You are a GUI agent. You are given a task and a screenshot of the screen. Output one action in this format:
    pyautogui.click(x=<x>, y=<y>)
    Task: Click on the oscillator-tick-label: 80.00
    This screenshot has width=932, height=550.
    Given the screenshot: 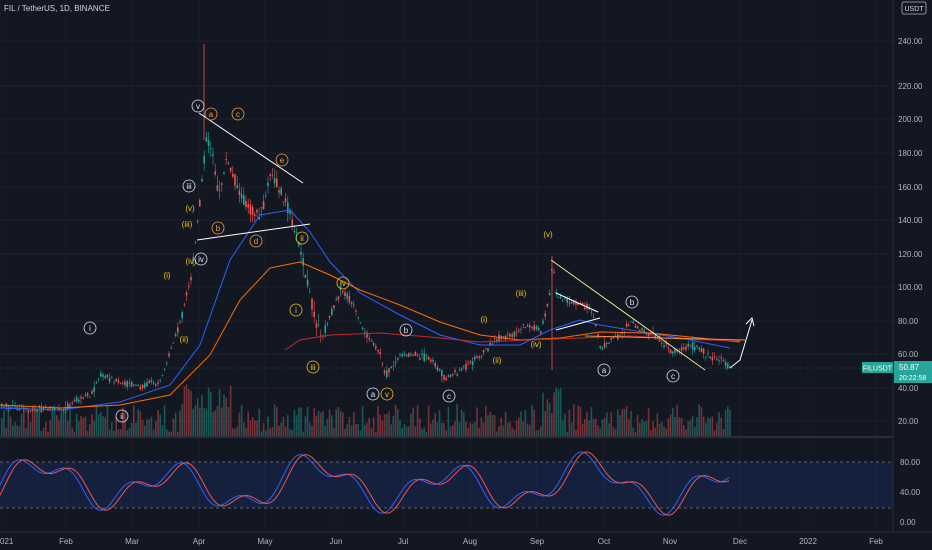 What is the action you would take?
    pyautogui.click(x=910, y=462)
    